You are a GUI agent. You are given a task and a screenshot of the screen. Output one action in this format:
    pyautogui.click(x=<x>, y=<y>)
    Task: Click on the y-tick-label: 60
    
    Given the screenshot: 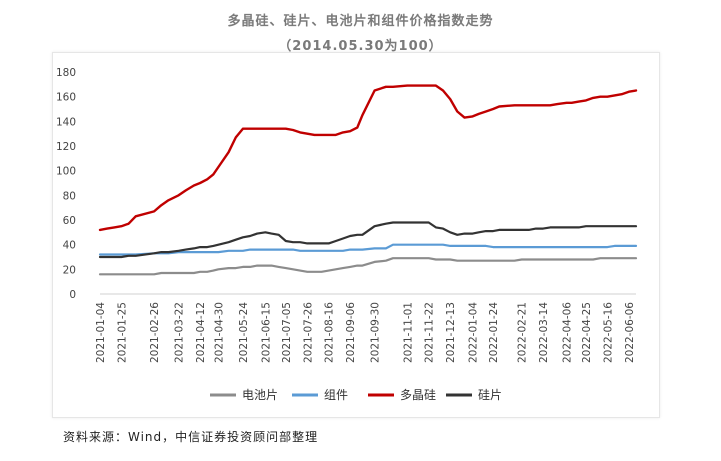 What is the action you would take?
    pyautogui.click(x=69, y=221)
    